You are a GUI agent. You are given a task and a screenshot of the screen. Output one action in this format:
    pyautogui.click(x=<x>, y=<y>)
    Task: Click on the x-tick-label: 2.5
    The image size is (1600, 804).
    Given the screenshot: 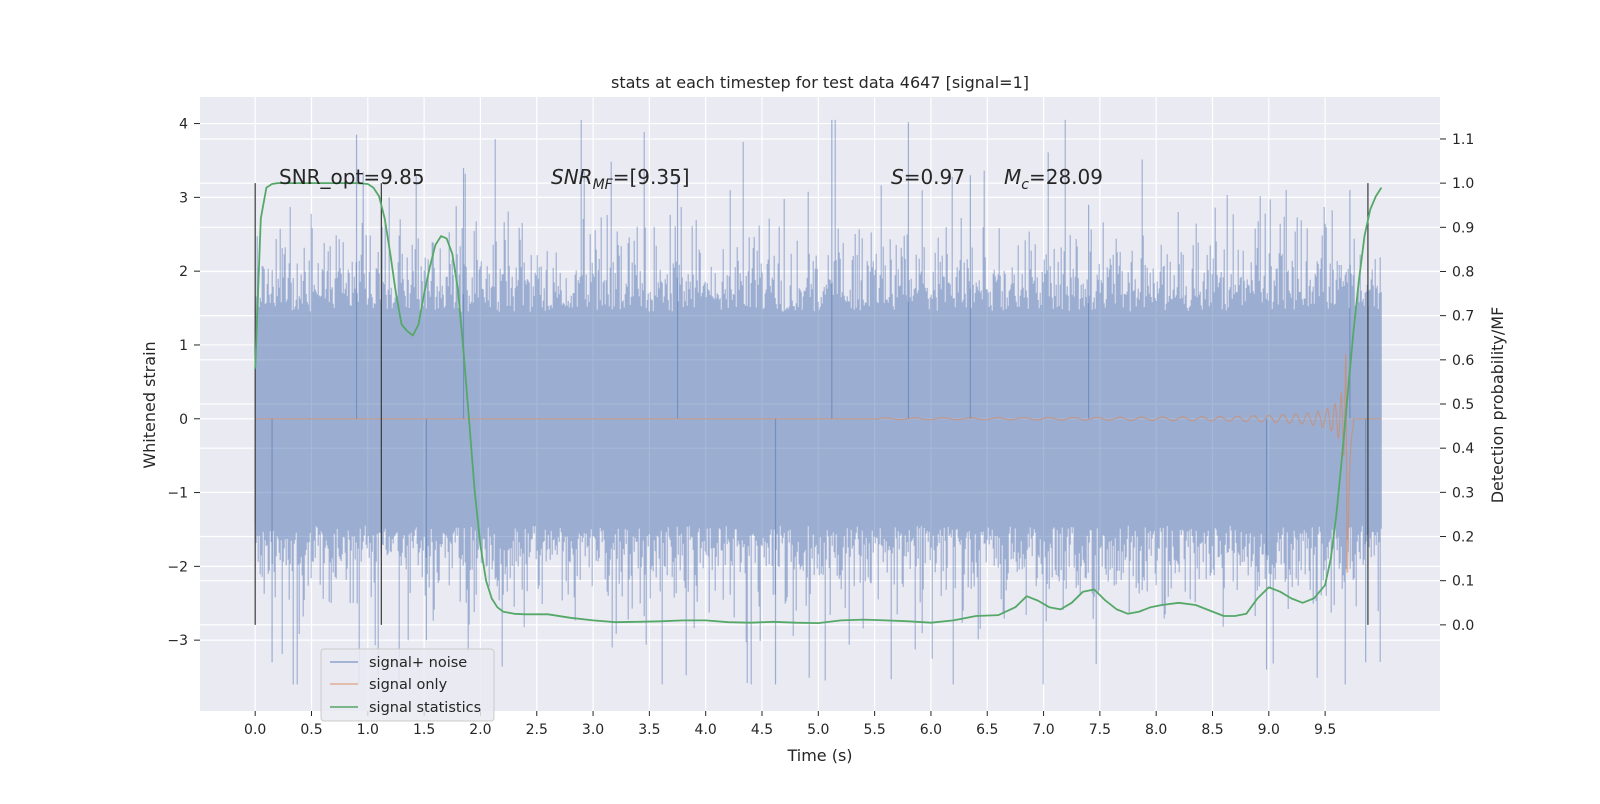 What is the action you would take?
    pyautogui.click(x=537, y=730)
    